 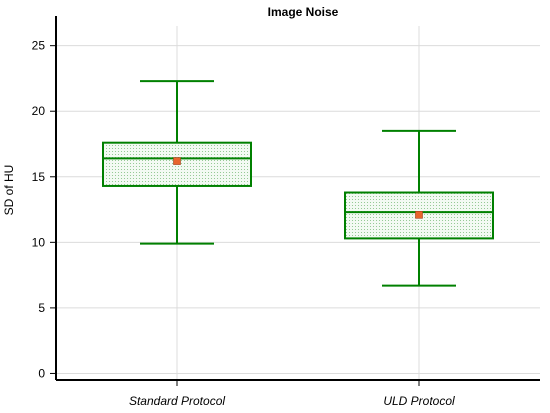 What do you see at coordinates (41, 308) in the screenshot?
I see `y-tick-label: 5` at bounding box center [41, 308].